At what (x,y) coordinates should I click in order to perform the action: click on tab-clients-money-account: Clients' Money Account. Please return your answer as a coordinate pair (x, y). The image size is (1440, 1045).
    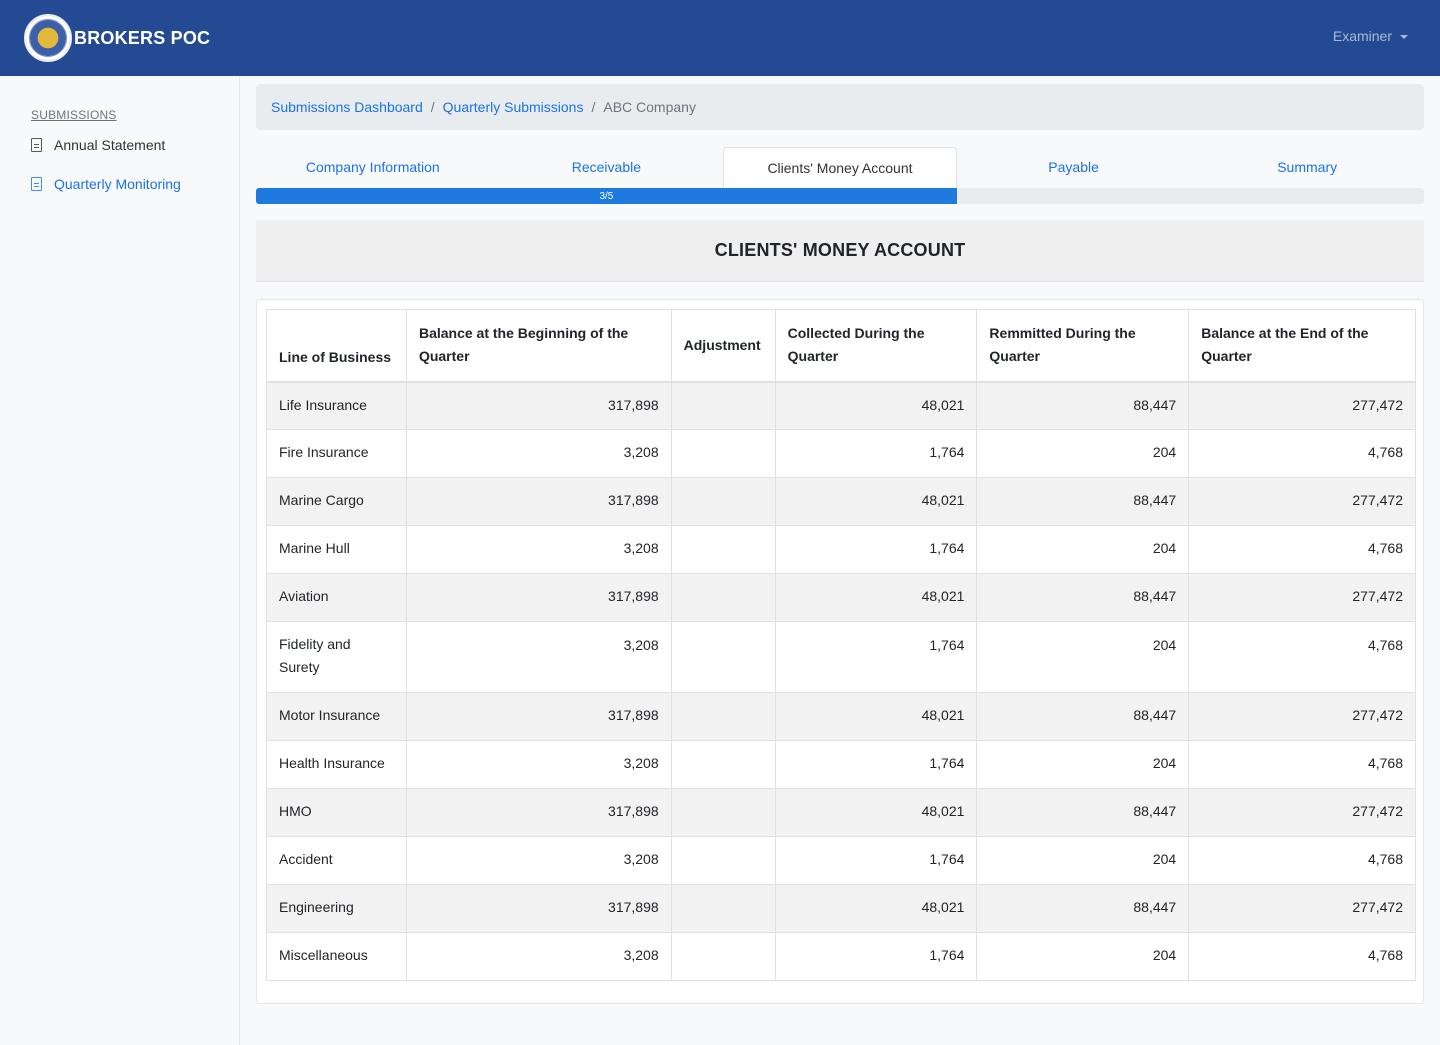
    Looking at the image, I should click on (840, 167).